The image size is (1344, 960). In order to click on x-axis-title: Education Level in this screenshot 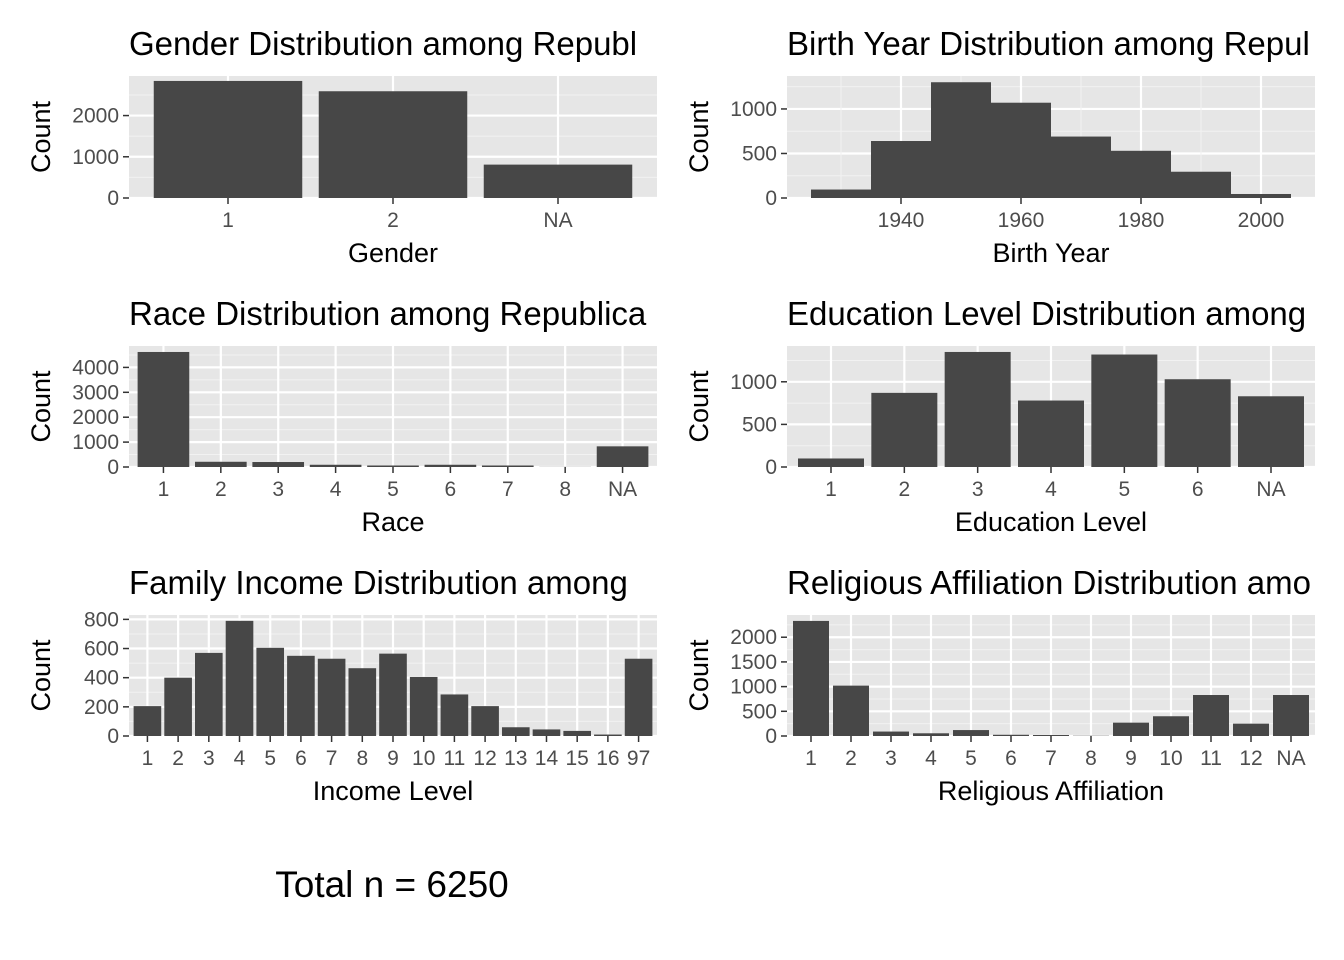, I will do `click(1051, 522)`.